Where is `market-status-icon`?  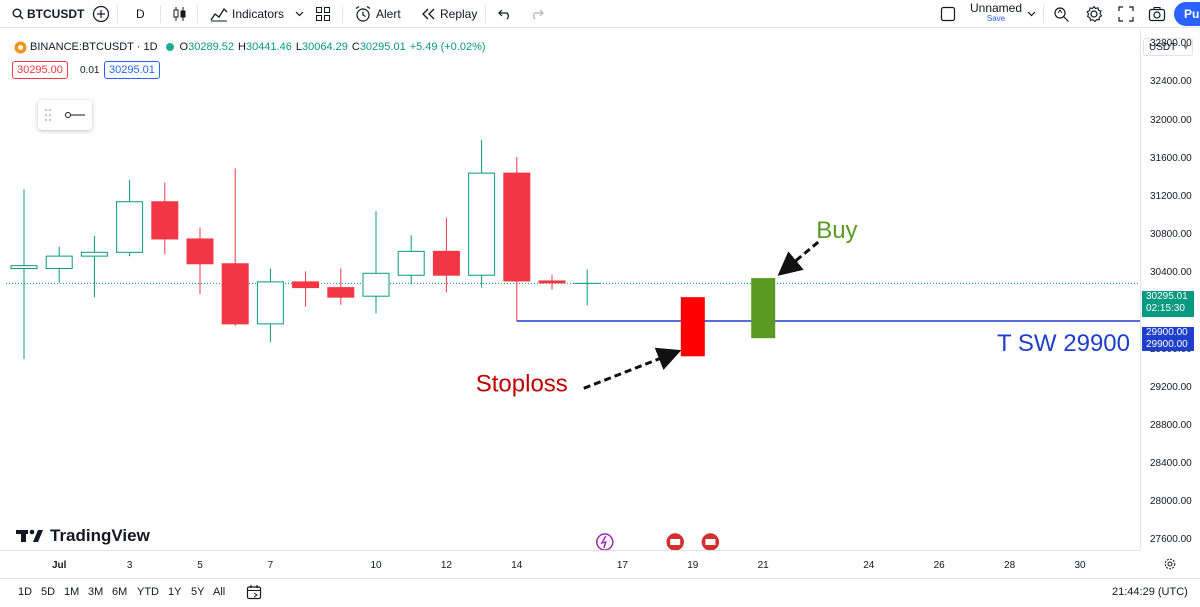
market-status-icon is located at coordinates (169, 47).